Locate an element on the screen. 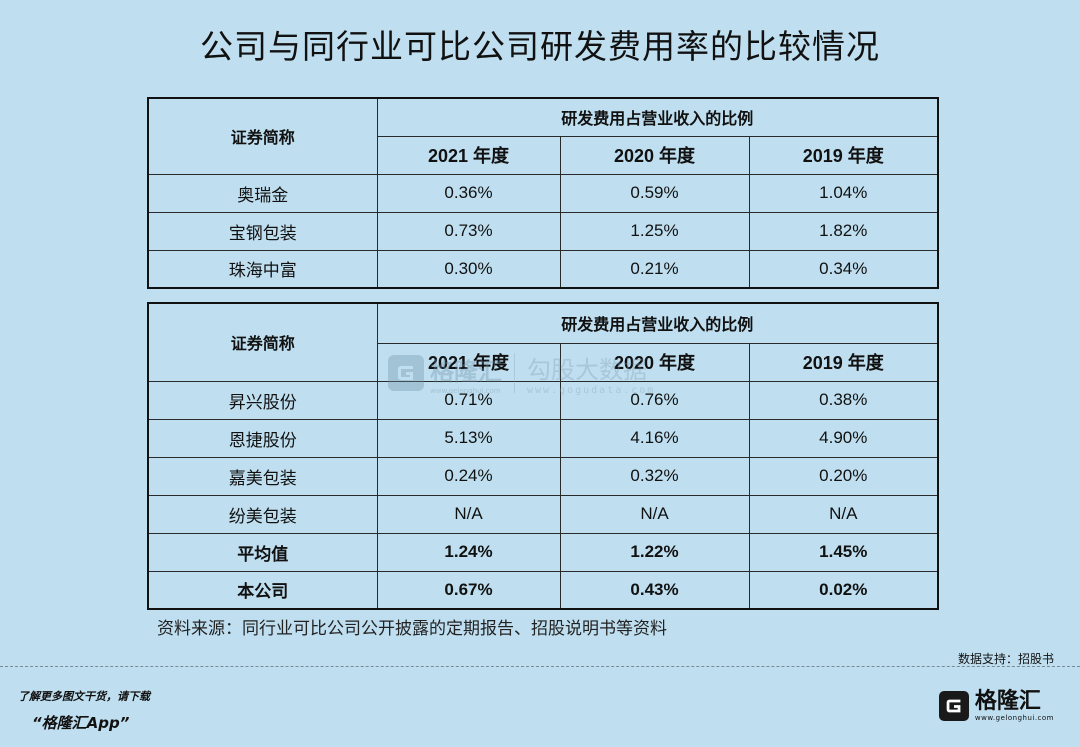 This screenshot has width=1080, height=747. page-title: 公司与同行业可比公司研发费用率的比较情况 is located at coordinates (540, 46).